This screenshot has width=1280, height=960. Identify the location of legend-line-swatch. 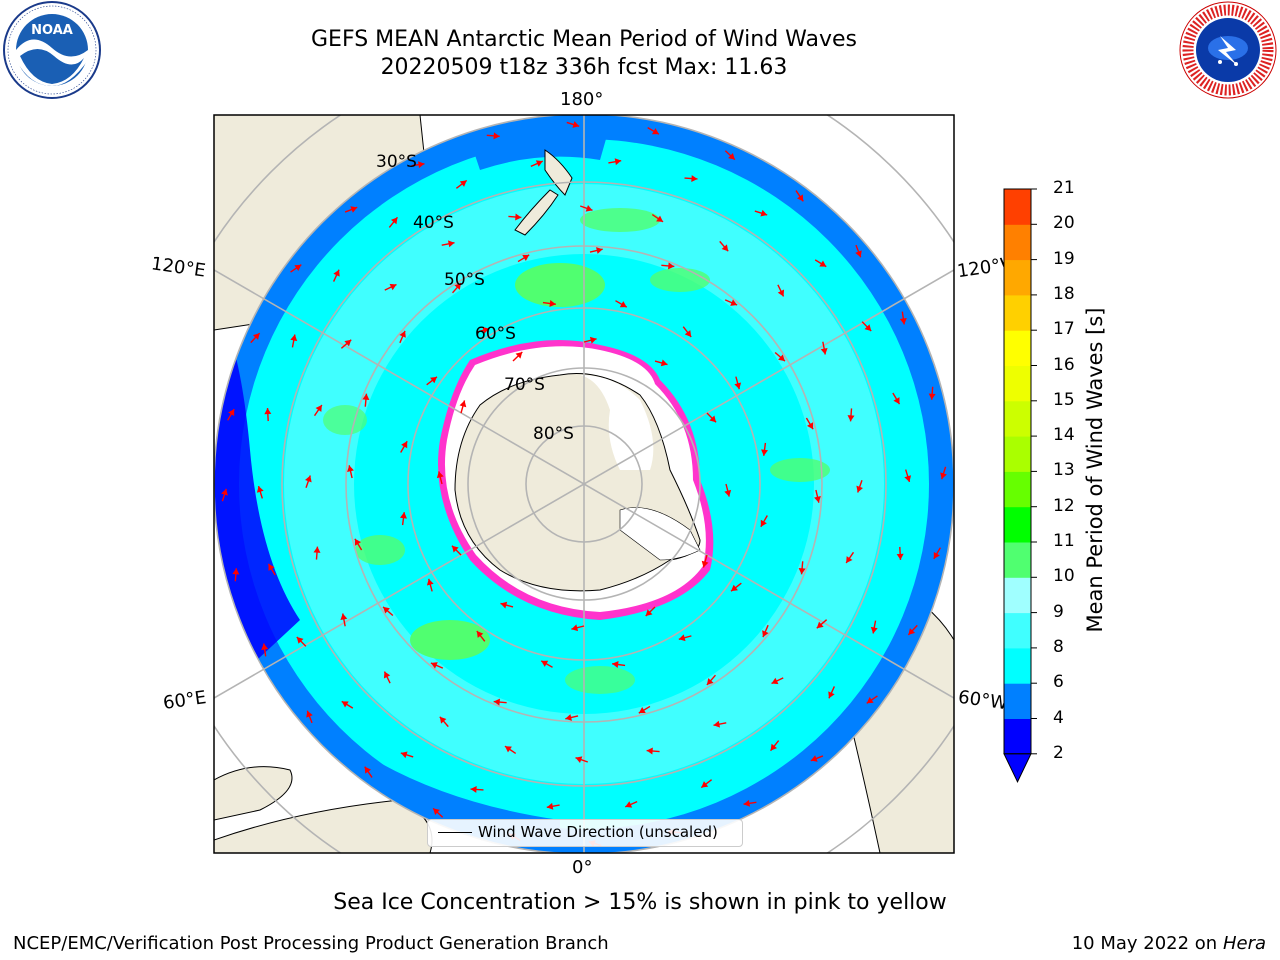
(455, 832).